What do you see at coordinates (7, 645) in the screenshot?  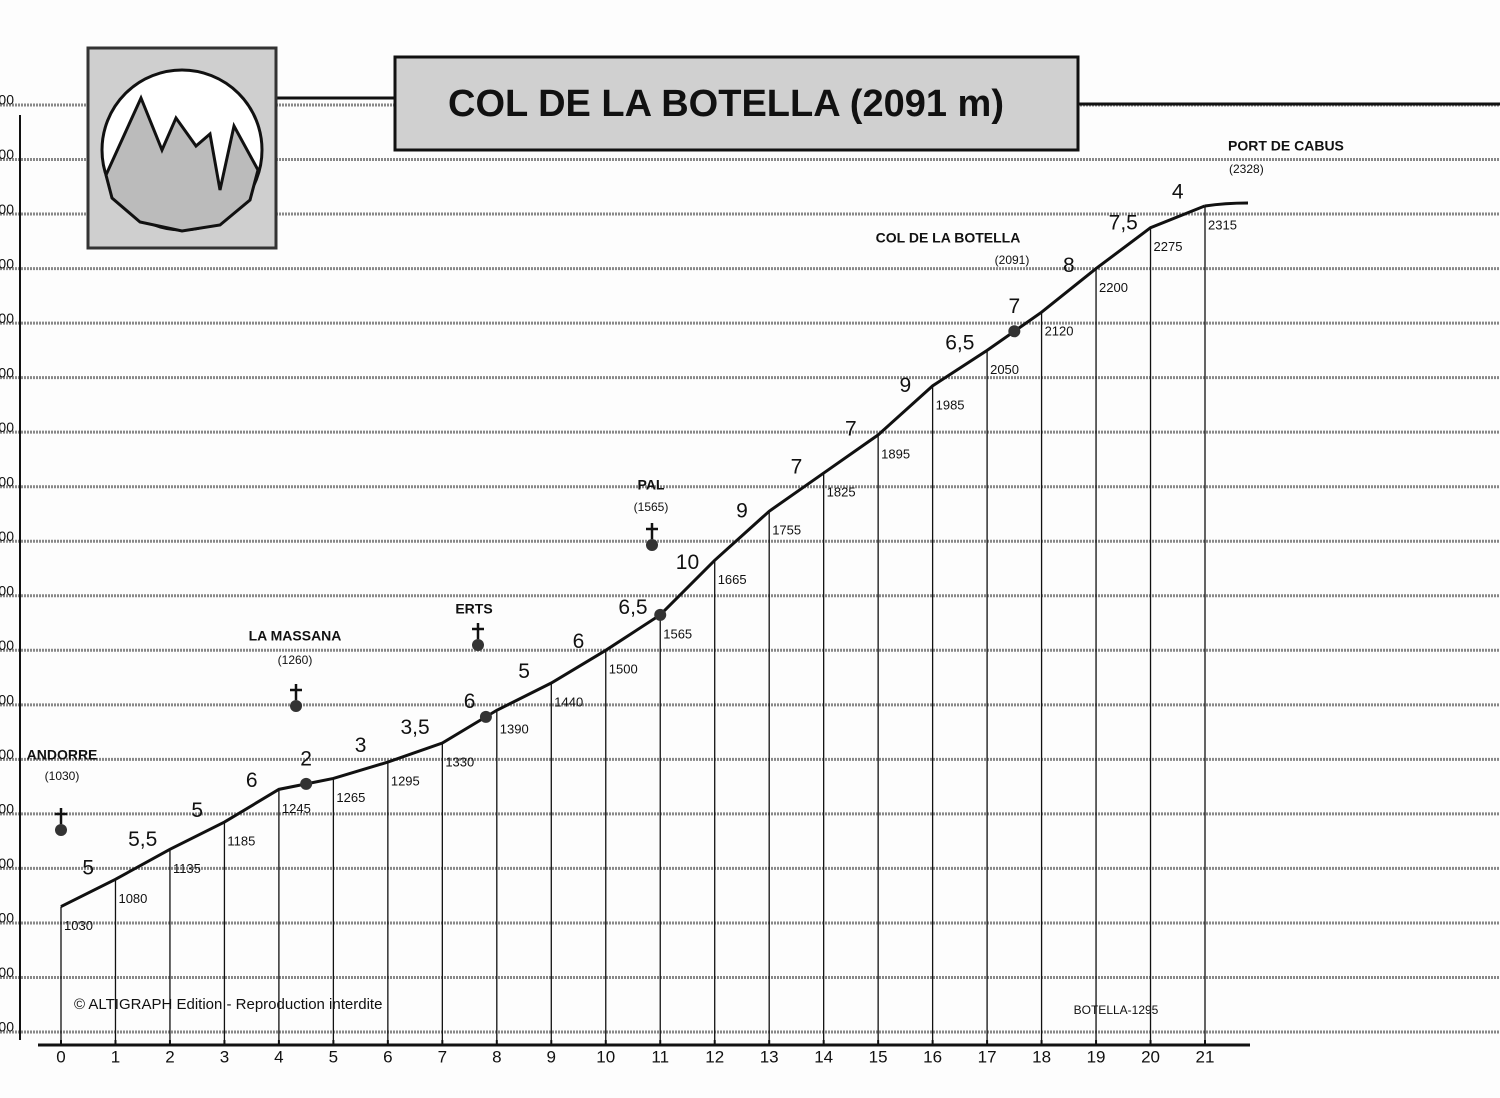 I see `y-tick-label: 1500` at bounding box center [7, 645].